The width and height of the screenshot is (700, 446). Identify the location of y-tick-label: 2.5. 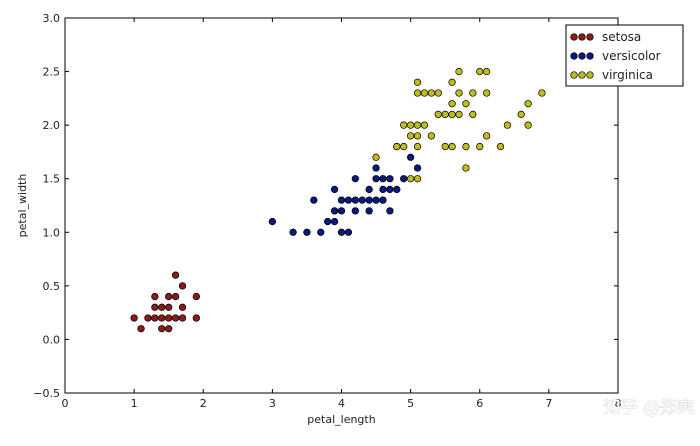
(52, 72).